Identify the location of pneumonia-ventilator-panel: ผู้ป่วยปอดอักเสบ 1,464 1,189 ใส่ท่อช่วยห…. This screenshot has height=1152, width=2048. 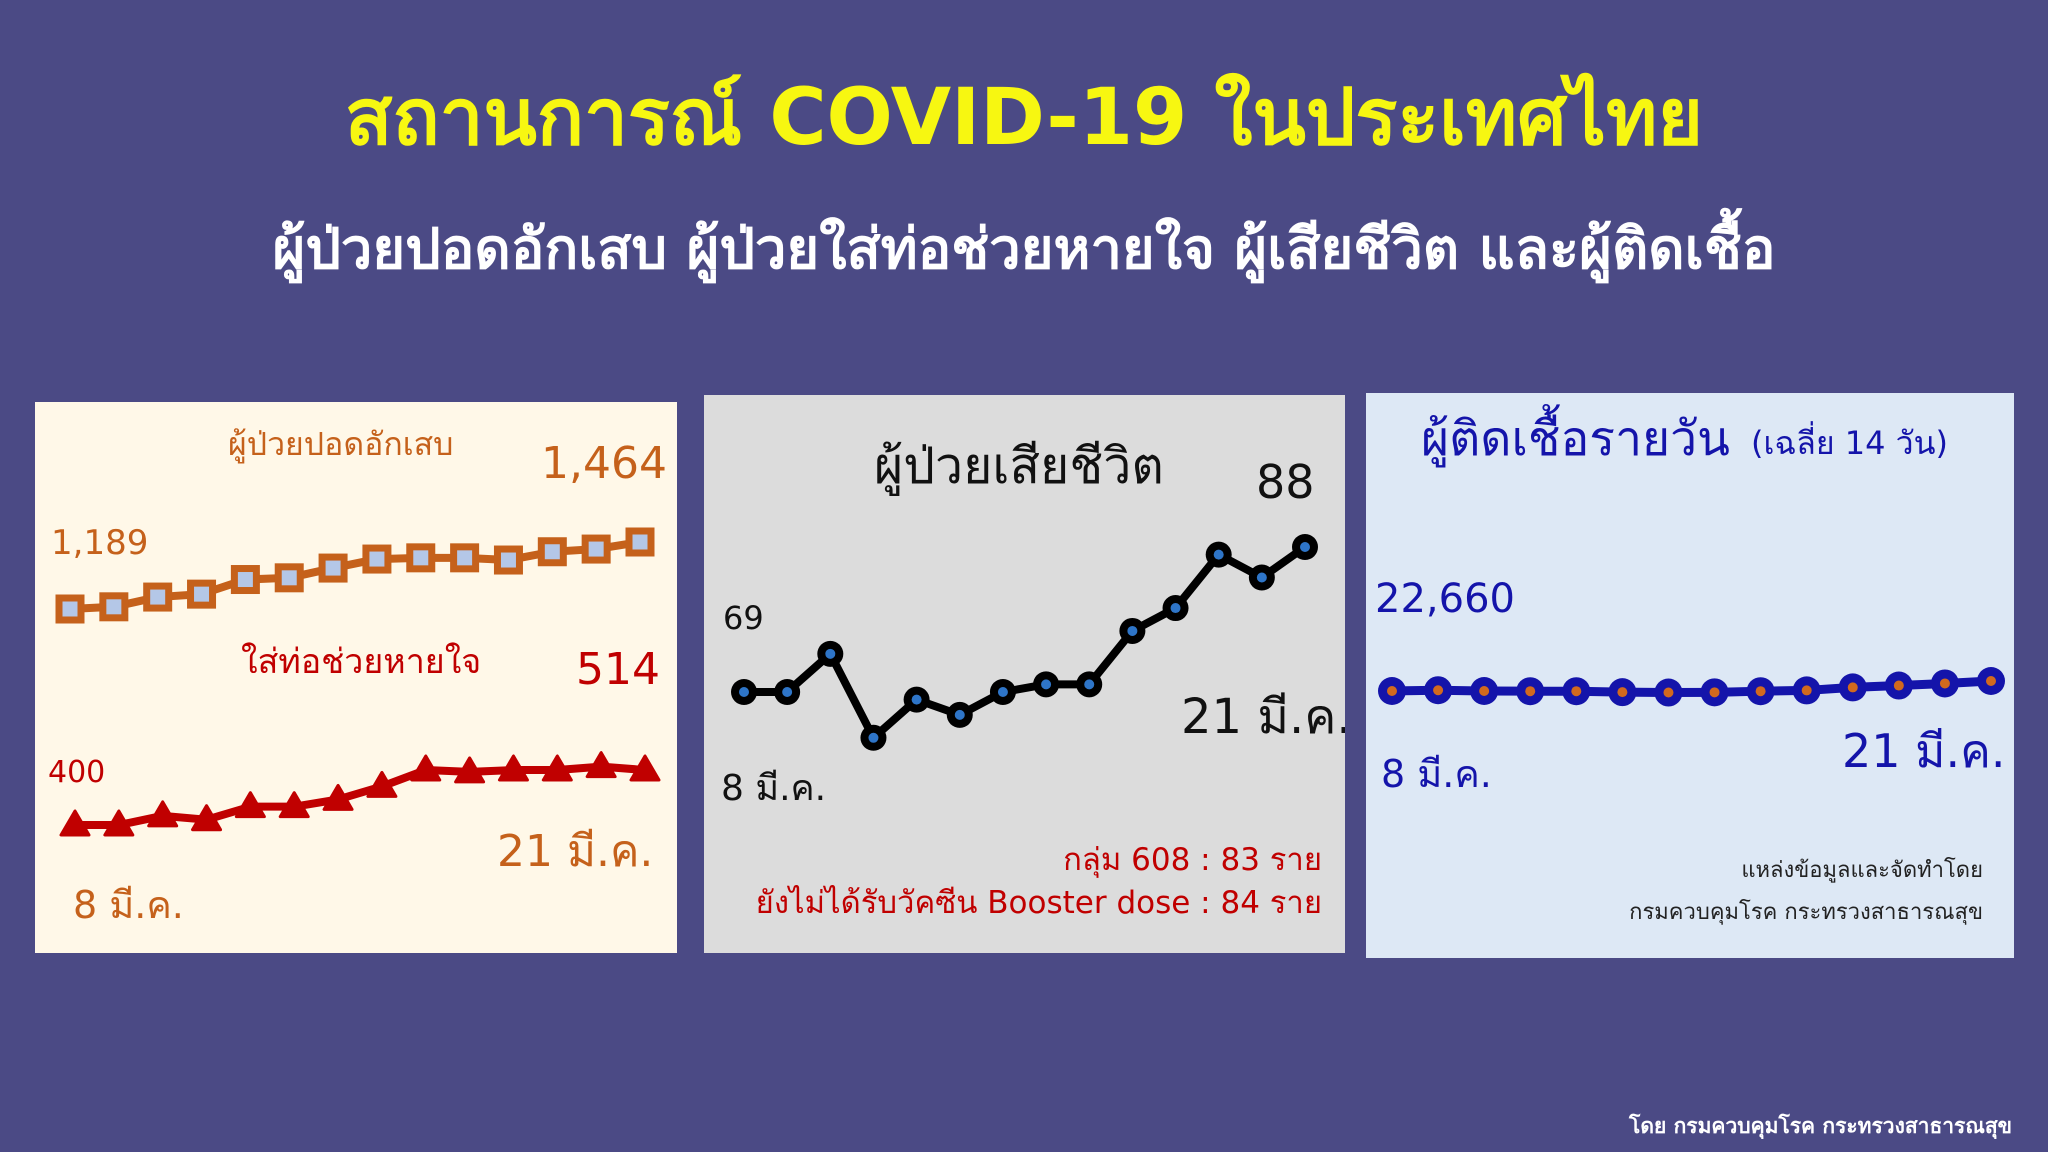
(356, 677).